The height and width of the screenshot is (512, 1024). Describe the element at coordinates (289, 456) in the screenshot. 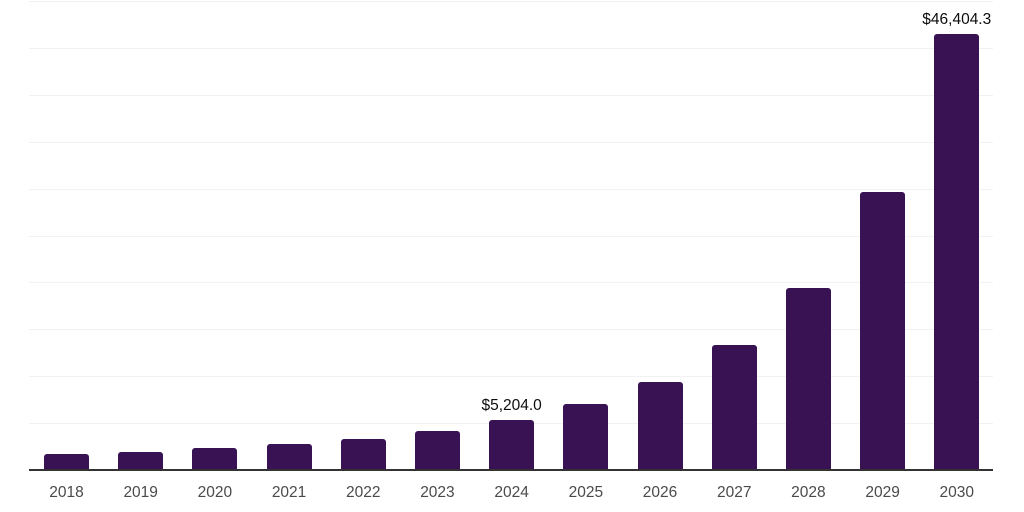

I see `bar-2021` at that location.